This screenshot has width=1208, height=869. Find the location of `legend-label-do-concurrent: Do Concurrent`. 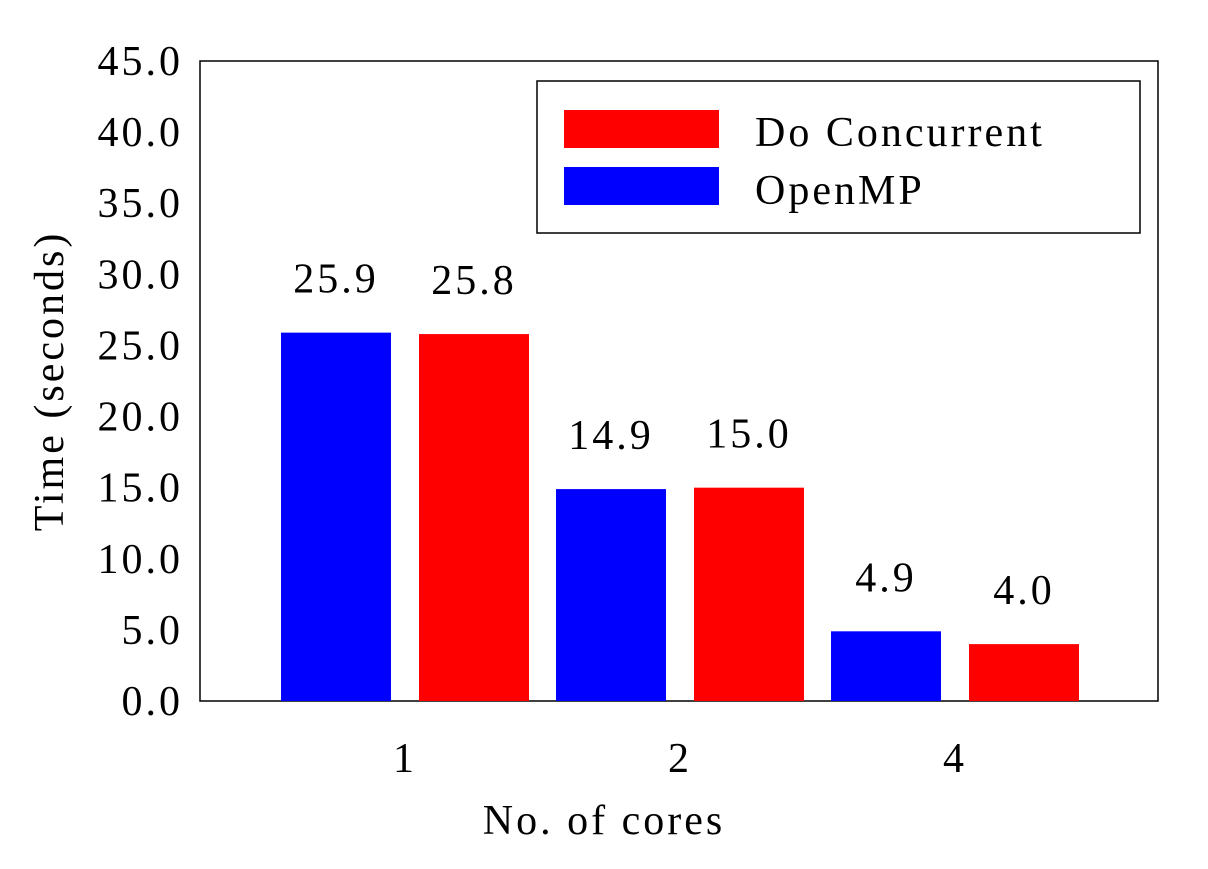

legend-label-do-concurrent: Do Concurrent is located at coordinates (900, 133).